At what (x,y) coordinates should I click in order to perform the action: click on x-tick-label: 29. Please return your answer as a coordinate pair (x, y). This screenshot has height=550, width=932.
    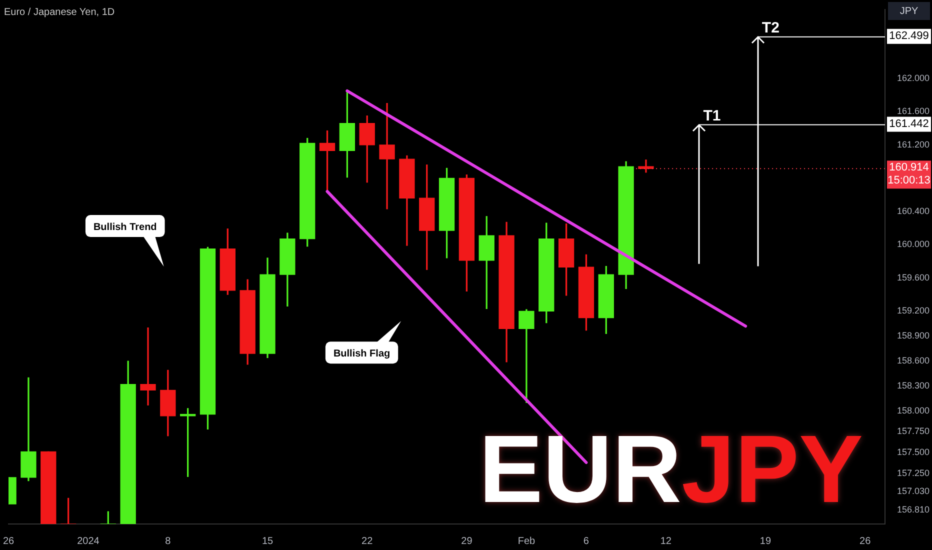
    Looking at the image, I should click on (467, 541).